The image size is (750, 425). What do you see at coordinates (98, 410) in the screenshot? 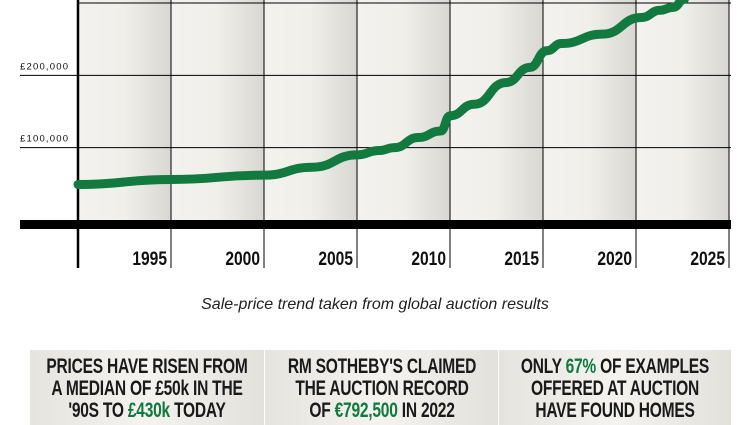
I see `fact-text: '90S TO` at bounding box center [98, 410].